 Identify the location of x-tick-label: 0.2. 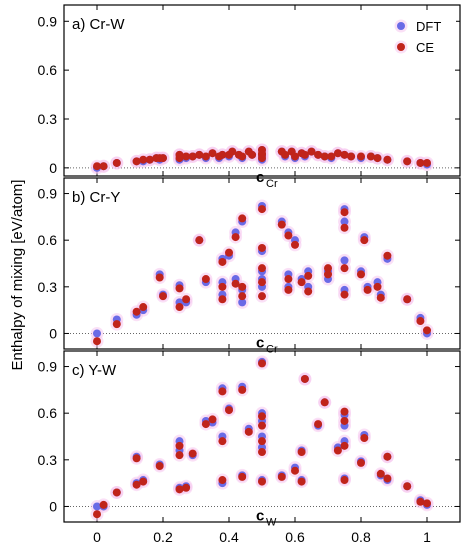
(163, 537).